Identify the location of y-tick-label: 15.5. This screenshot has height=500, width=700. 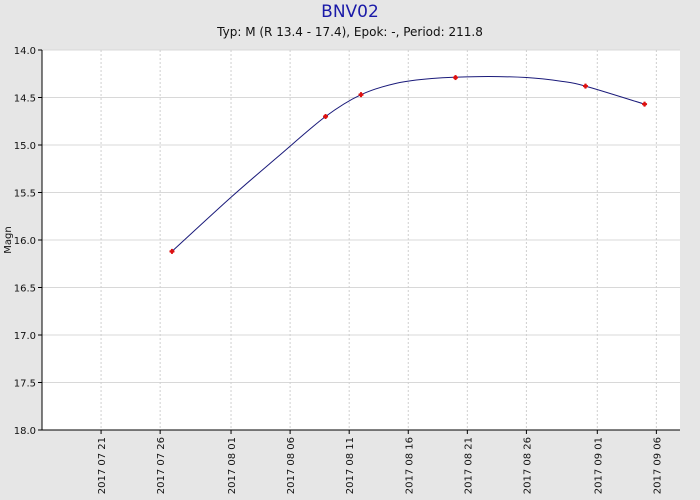
(25, 194).